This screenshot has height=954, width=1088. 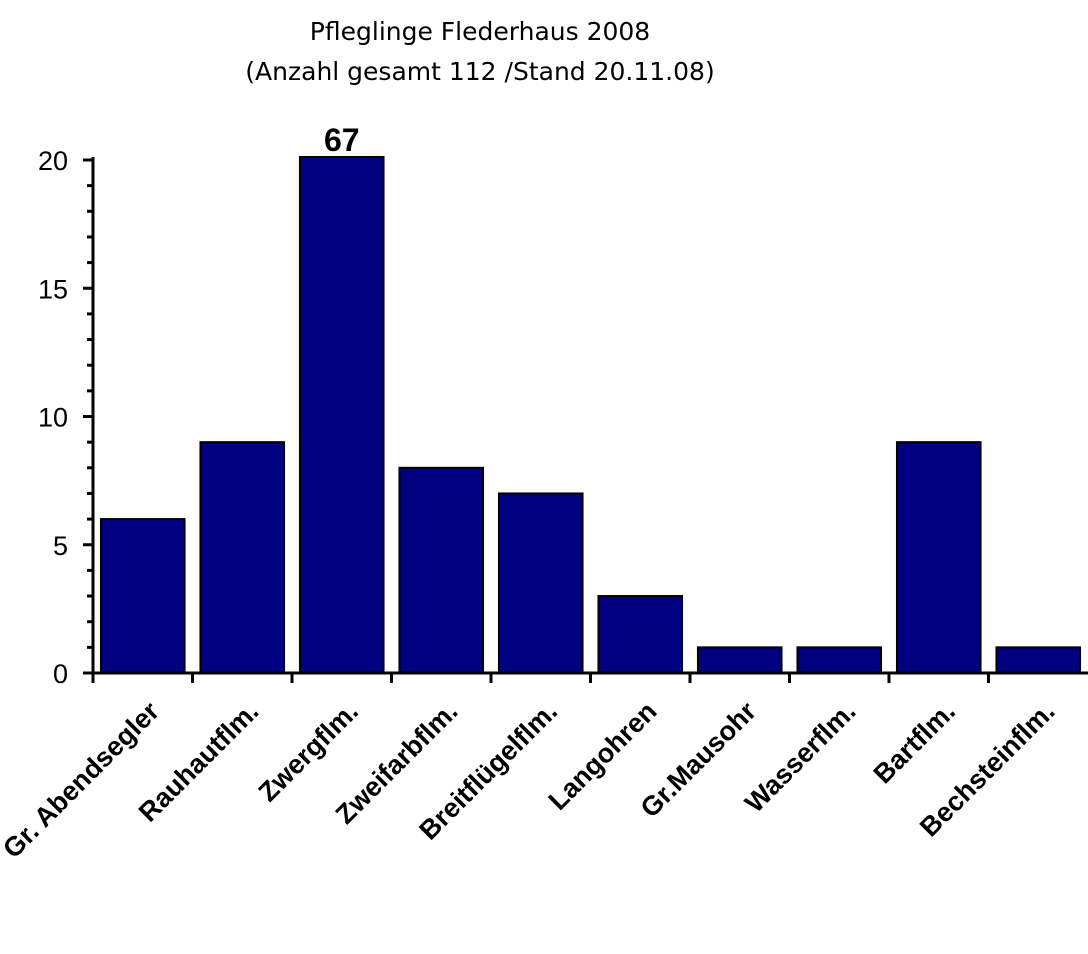 I want to click on y-axis-ticks: 0 5 10 15 20, so click(x=65, y=417).